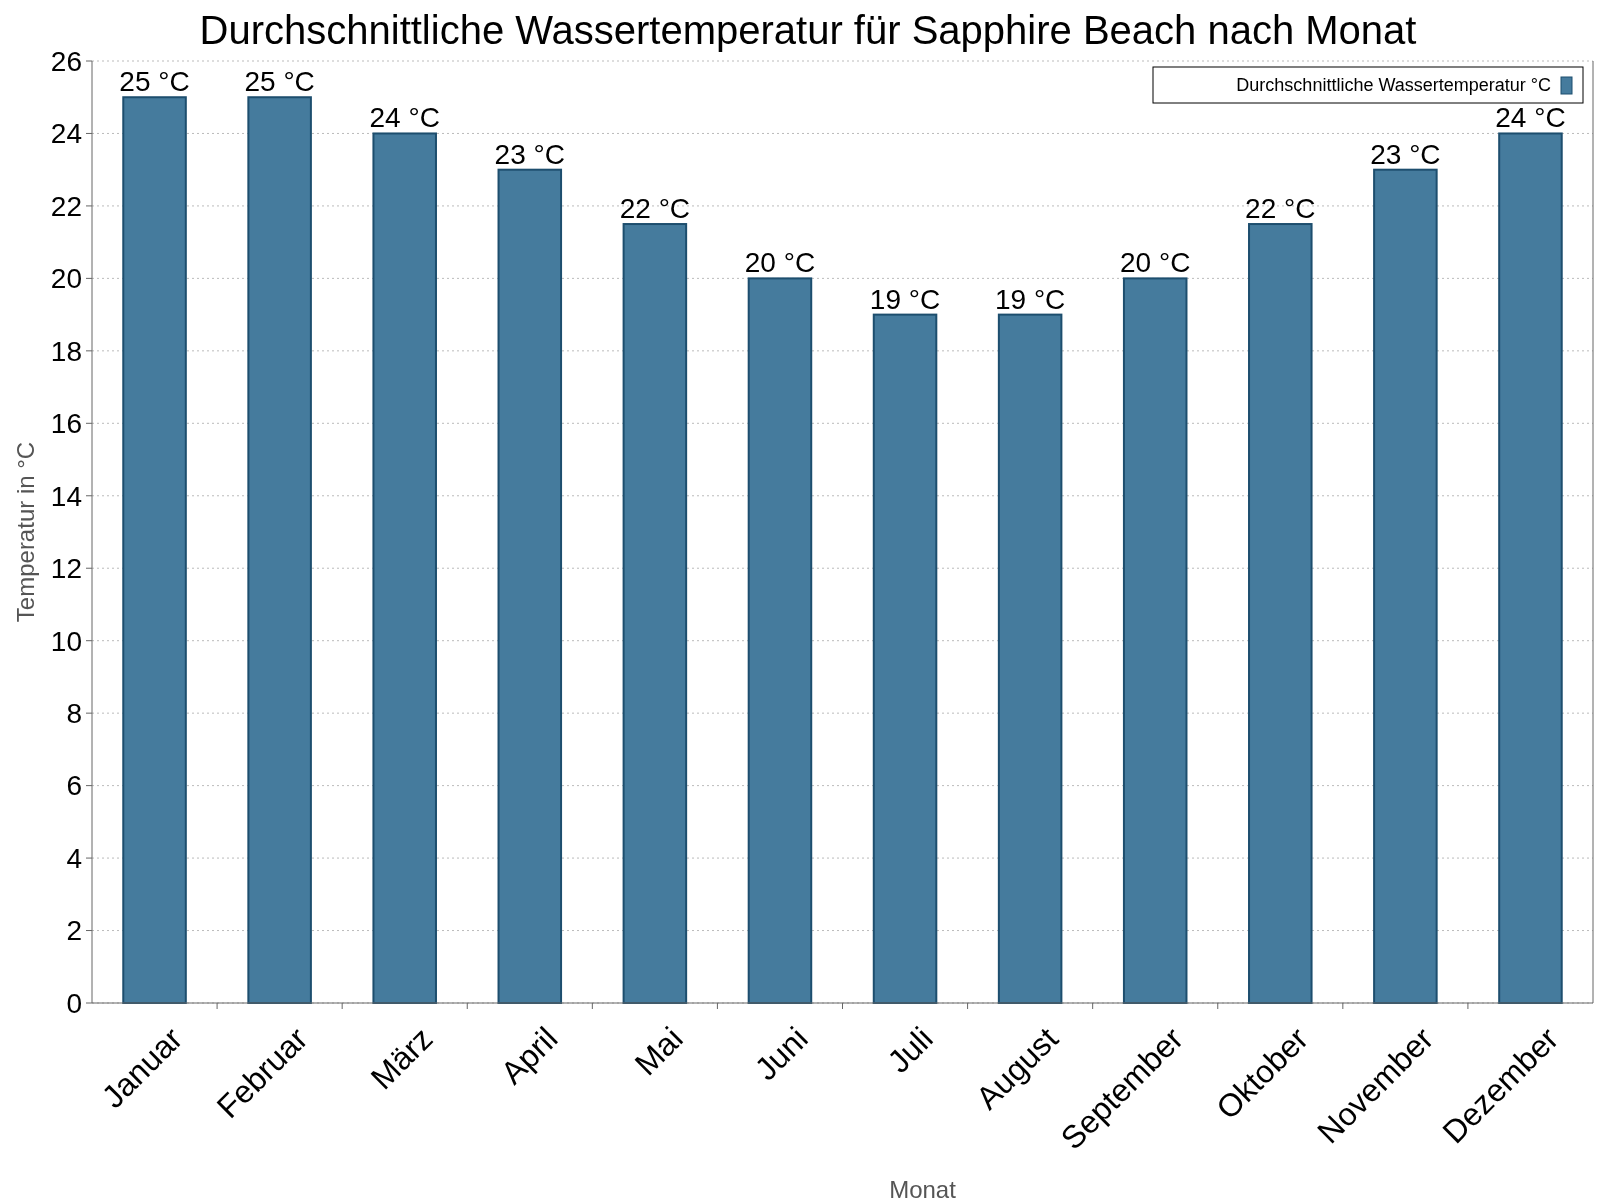 This screenshot has width=1600, height=1200. Describe the element at coordinates (910, 1050) in the screenshot. I see `x-tick-label: Juli` at that location.